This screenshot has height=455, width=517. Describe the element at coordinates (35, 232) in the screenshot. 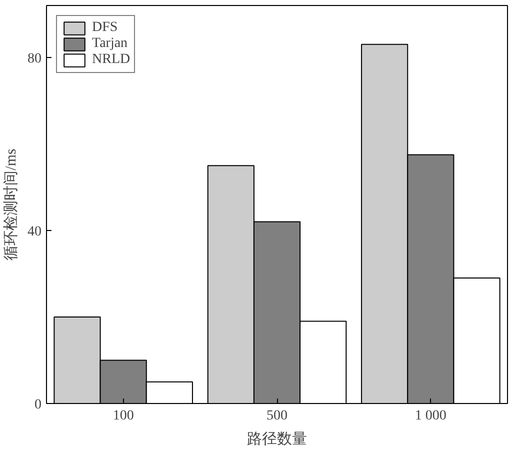

I see `y-tick-label: 40` at that location.